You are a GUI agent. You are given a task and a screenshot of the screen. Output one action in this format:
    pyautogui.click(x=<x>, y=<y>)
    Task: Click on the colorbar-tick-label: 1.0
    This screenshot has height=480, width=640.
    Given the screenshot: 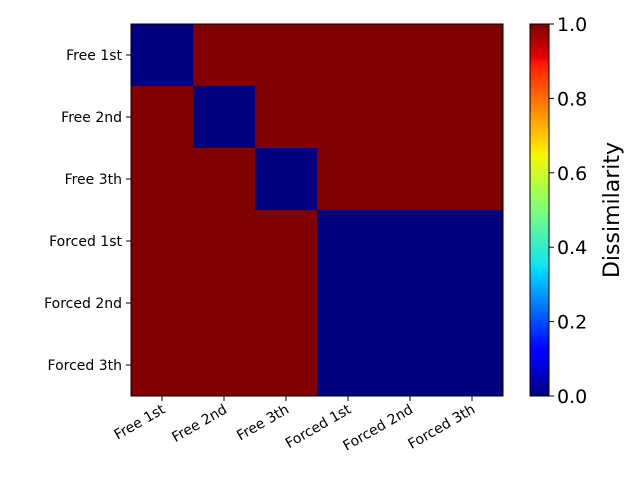 What is the action you would take?
    pyautogui.click(x=572, y=25)
    